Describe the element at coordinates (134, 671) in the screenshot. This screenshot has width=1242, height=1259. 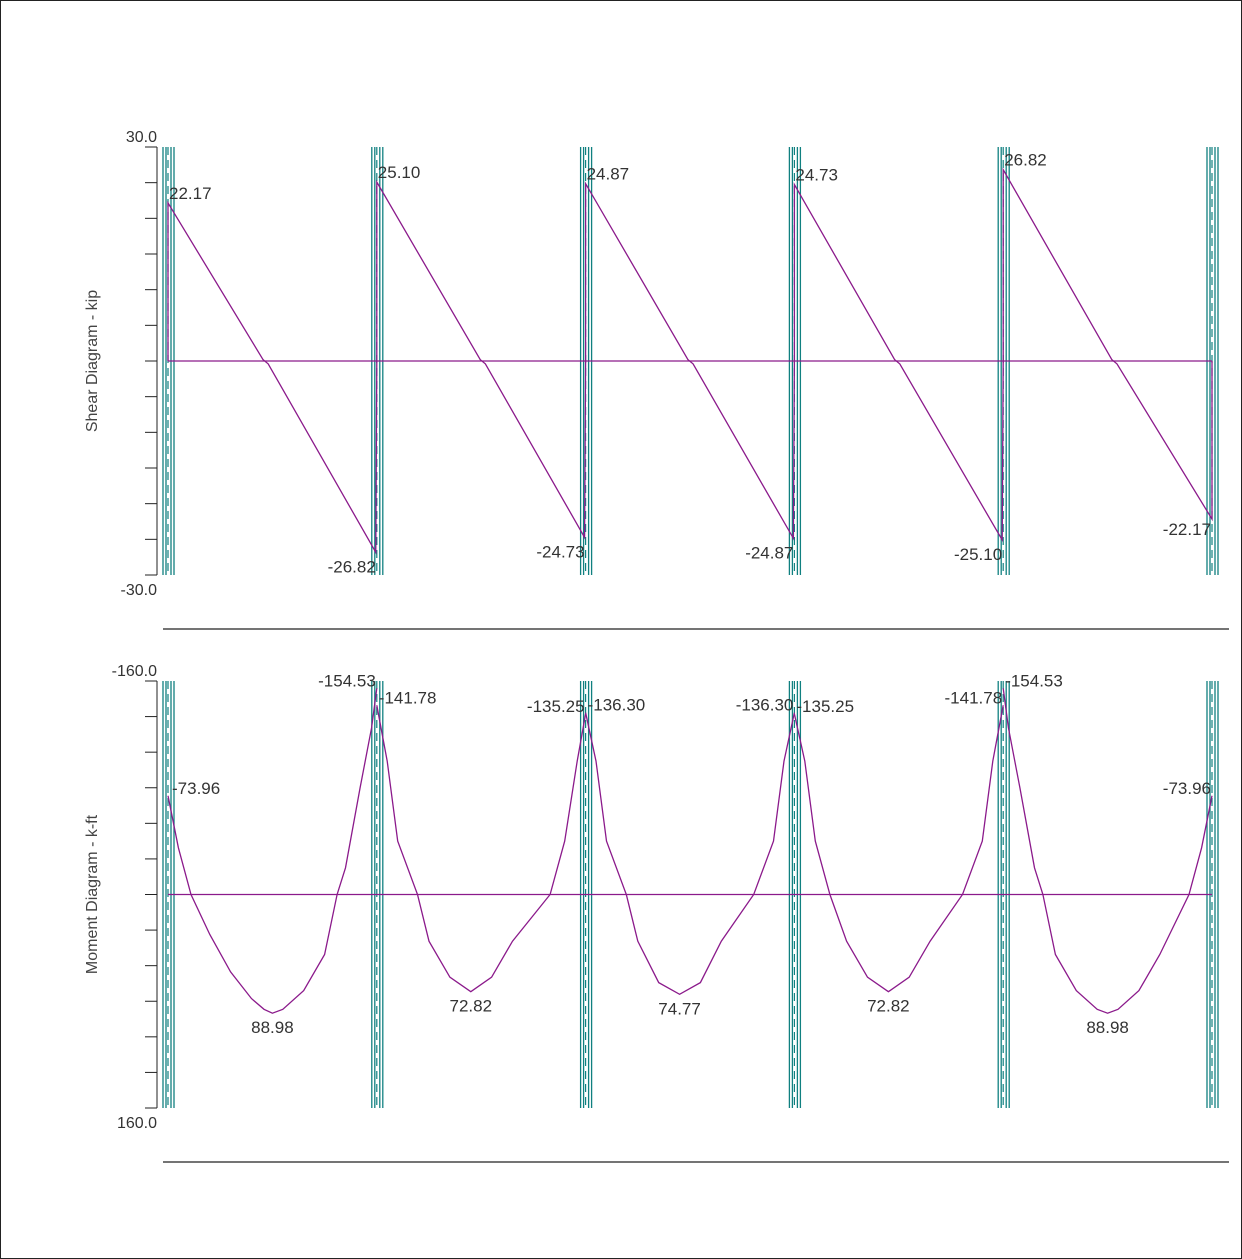
I see `y-tick-label-top: -160.0` at that location.